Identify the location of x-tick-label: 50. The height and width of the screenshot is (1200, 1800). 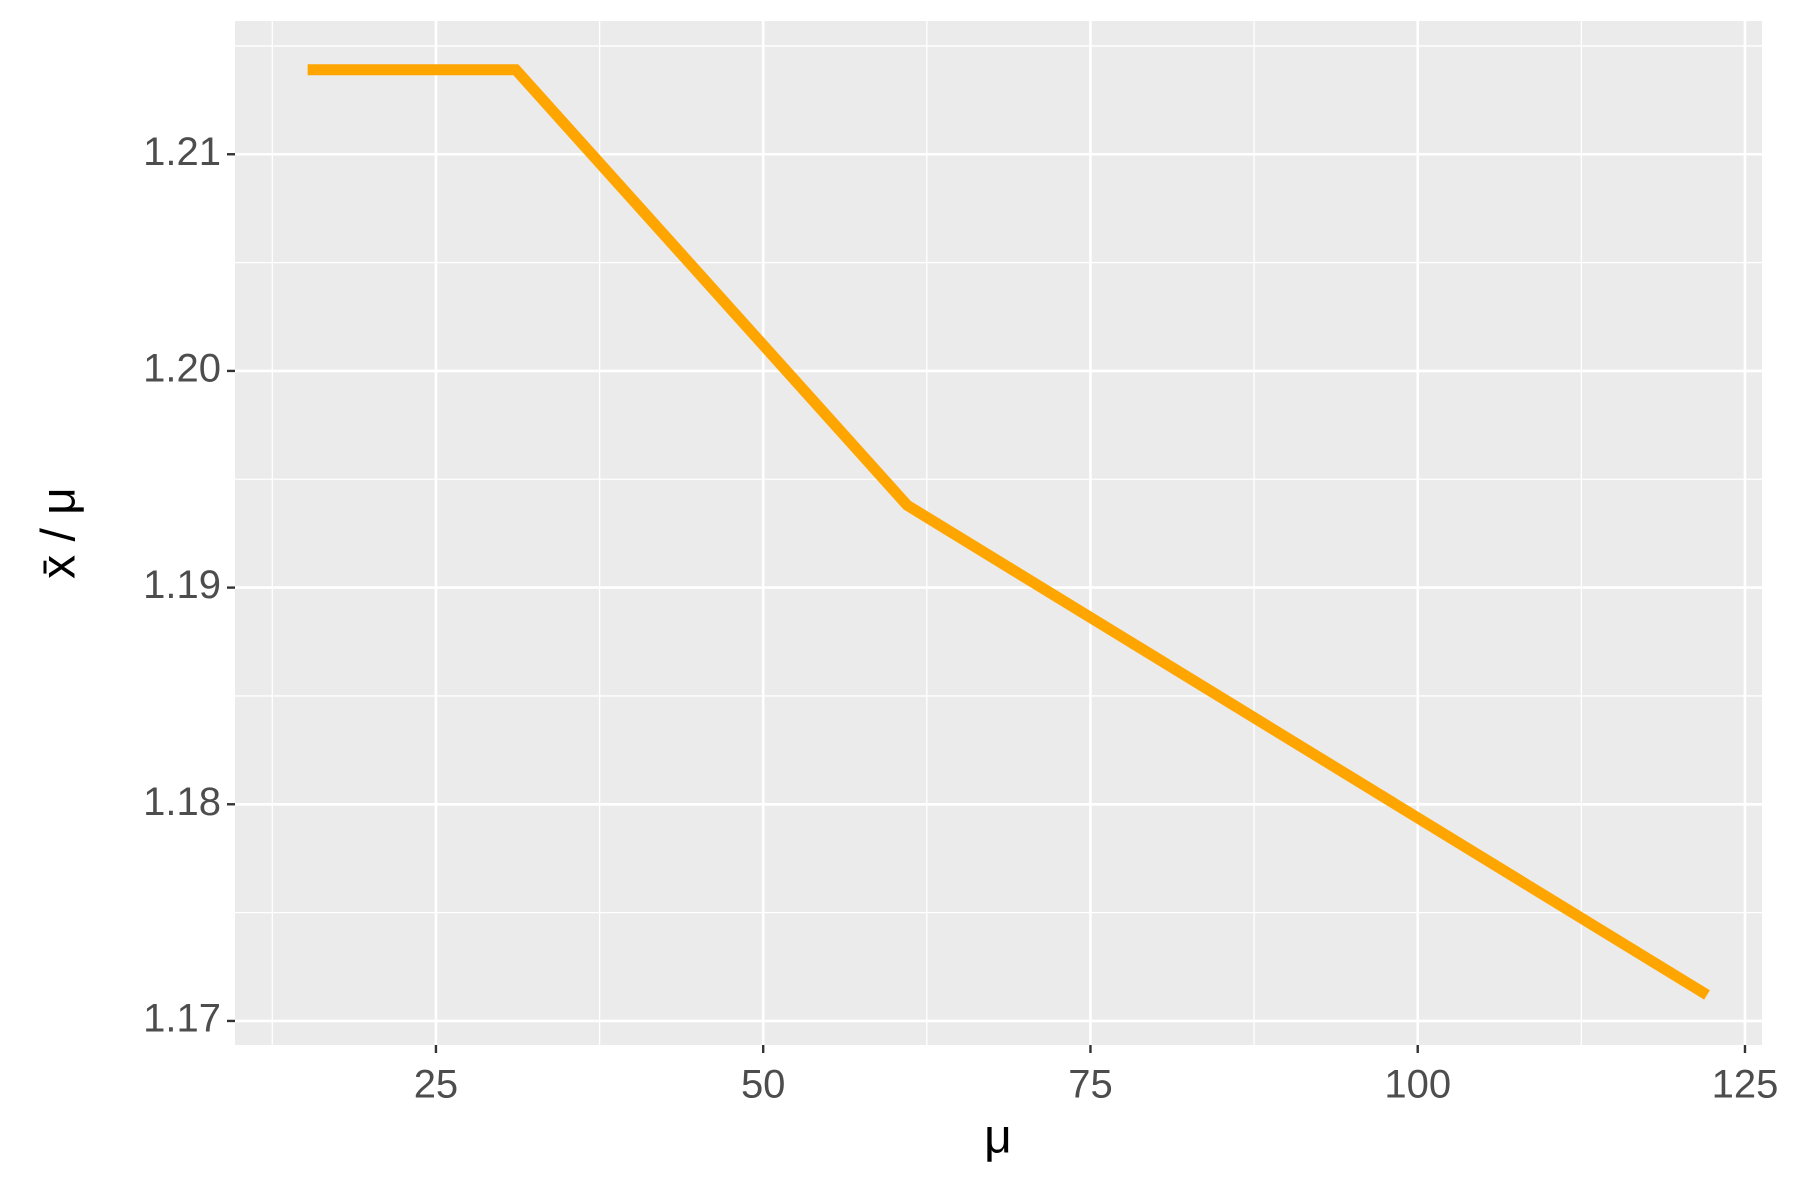
(763, 1085).